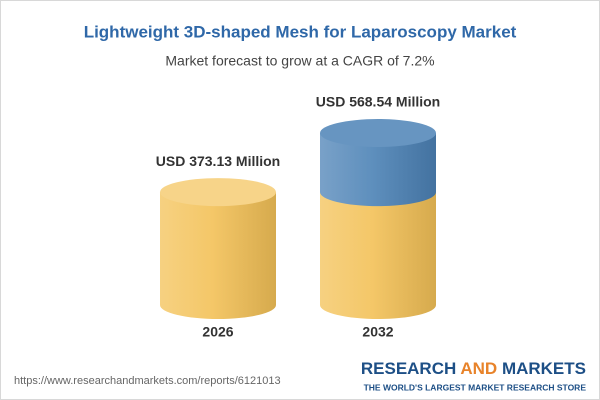 Image resolution: width=600 pixels, height=400 pixels. I want to click on x-tick-label: 2026, so click(217, 332).